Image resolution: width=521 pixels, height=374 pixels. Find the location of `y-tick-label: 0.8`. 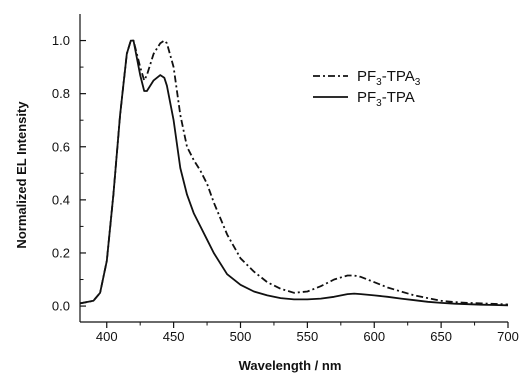

y-tick-label: 0.8 is located at coordinates (61, 93).